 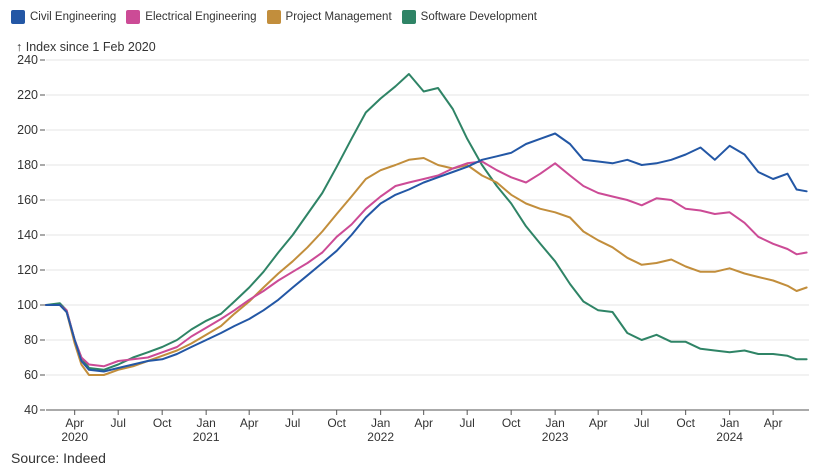 What do you see at coordinates (31, 410) in the screenshot?
I see `y-tick-label: 40` at bounding box center [31, 410].